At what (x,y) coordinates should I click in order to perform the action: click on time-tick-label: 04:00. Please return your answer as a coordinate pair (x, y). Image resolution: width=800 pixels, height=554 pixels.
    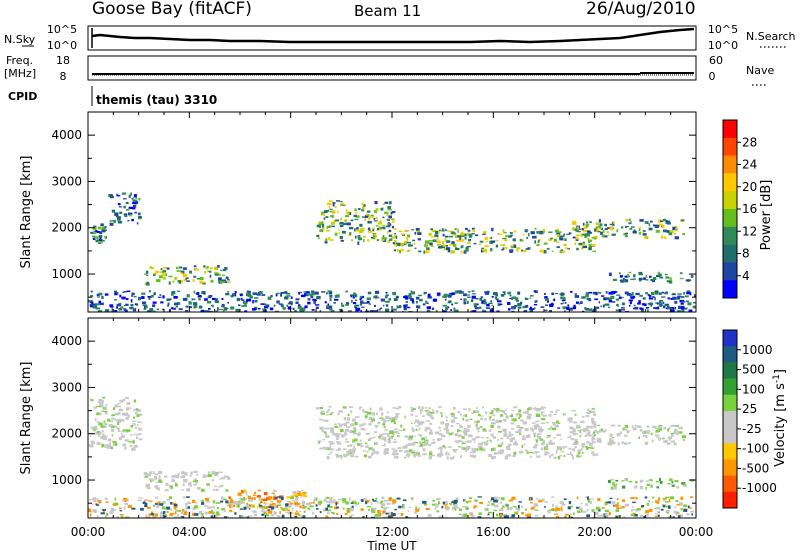
    Looking at the image, I should click on (189, 532).